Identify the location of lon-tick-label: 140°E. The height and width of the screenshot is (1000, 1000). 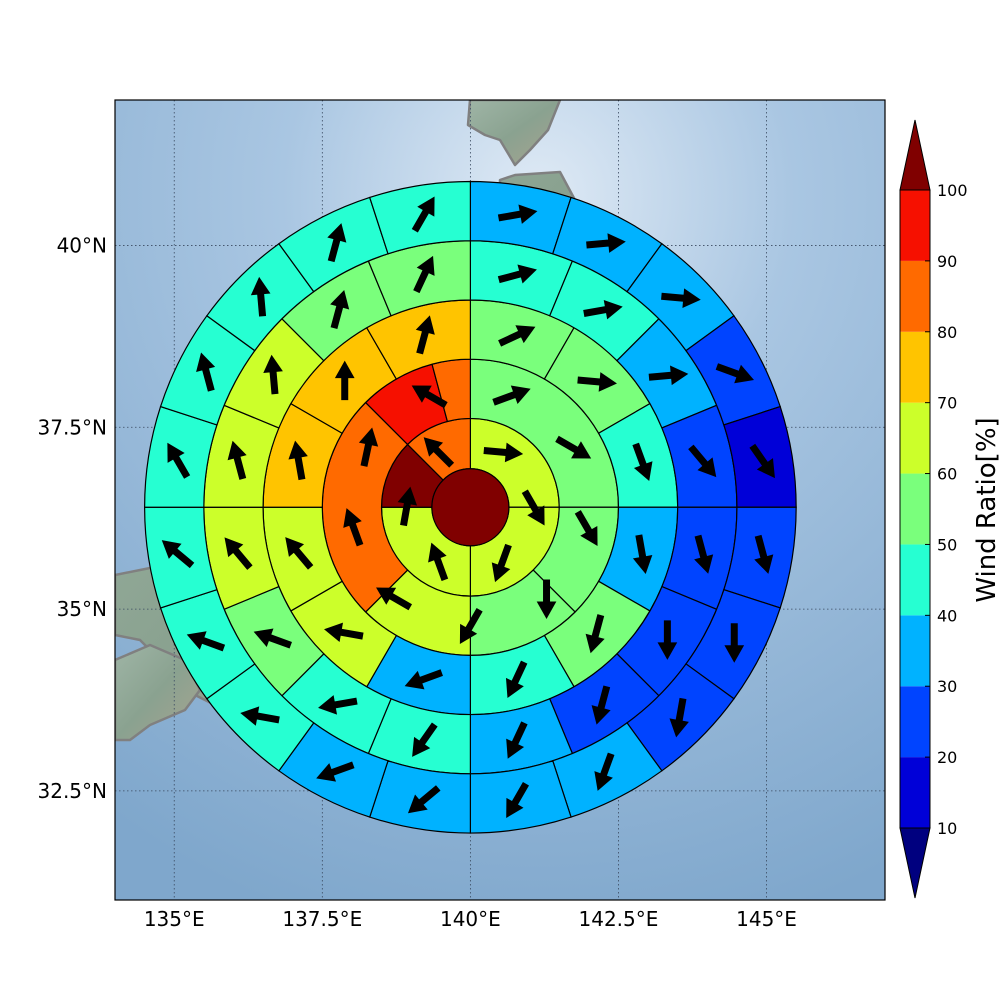
(470, 919).